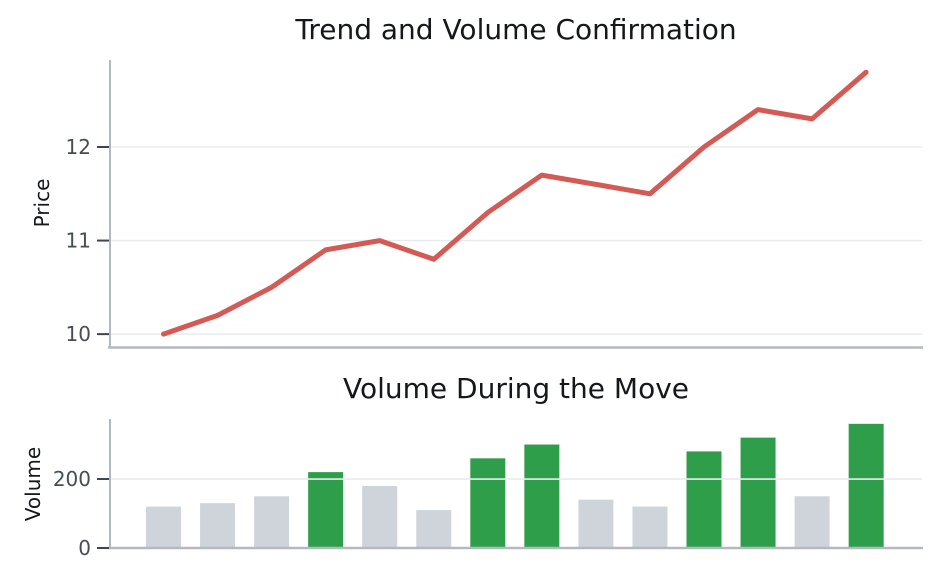 The width and height of the screenshot is (940, 580). I want to click on price-y-axis-label: Price, so click(42, 203).